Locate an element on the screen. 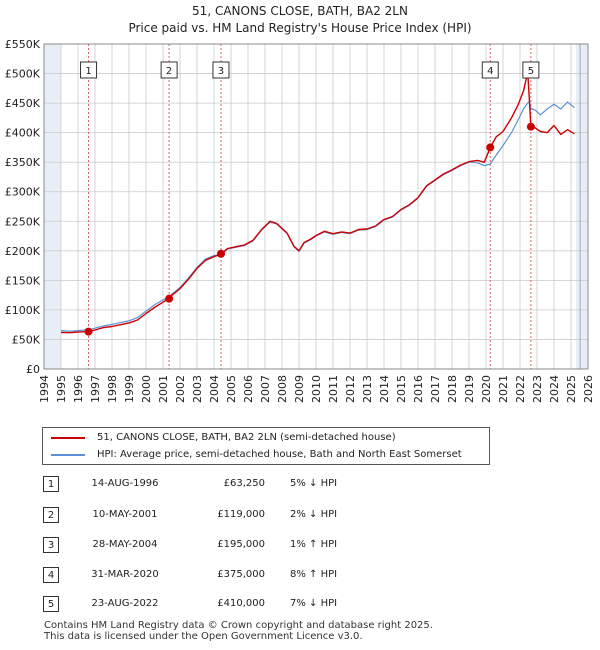 This screenshot has height=650, width=600. x-tick-label: 2013 is located at coordinates (367, 389).